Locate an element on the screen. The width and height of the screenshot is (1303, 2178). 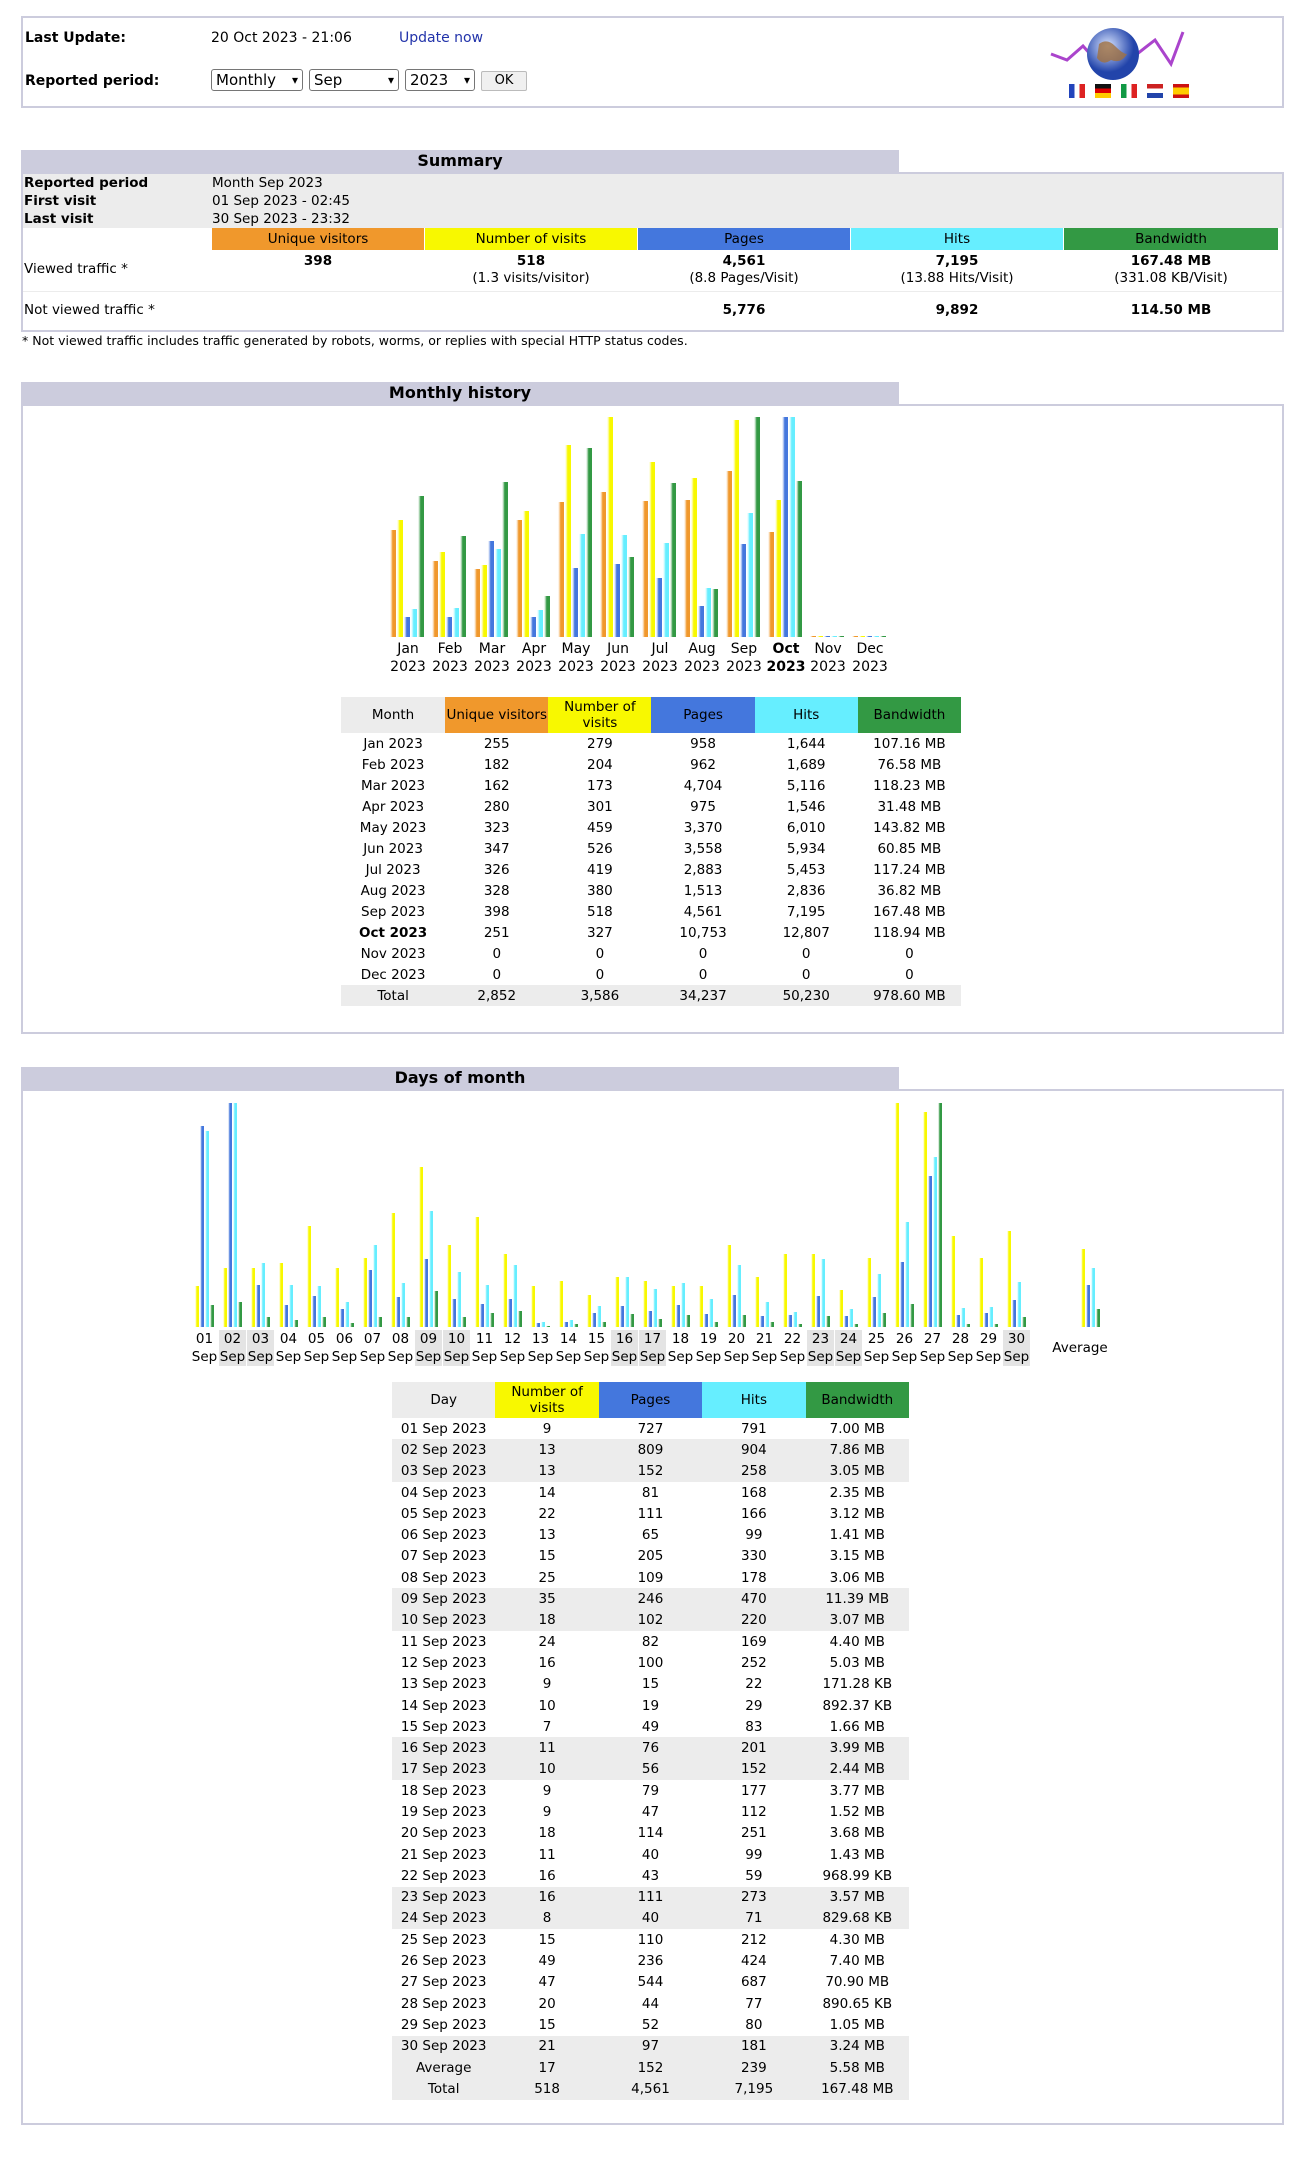
daily-axis-label: 08 Sep is located at coordinates (400, 1348).